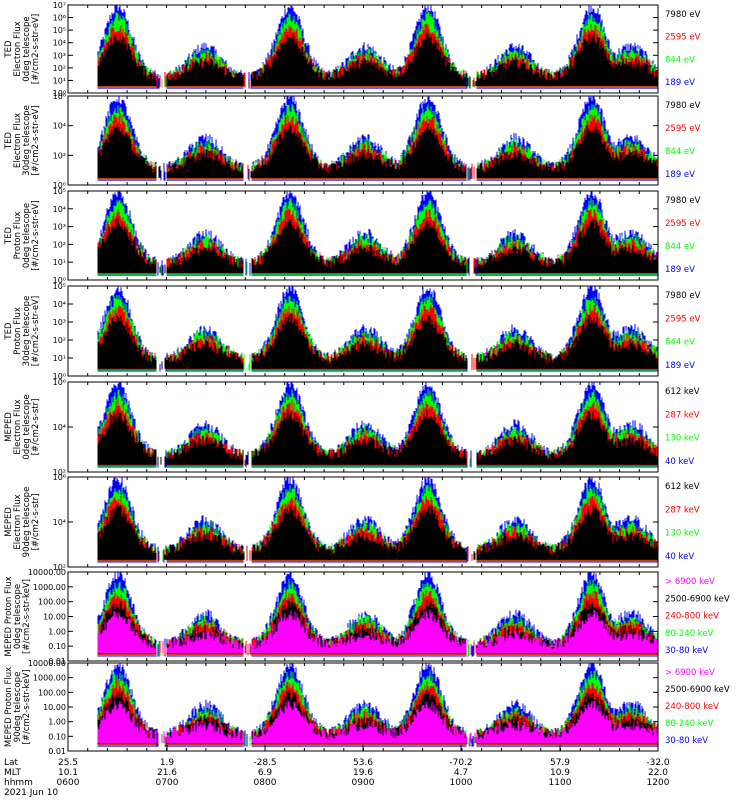  What do you see at coordinates (658, 763) in the screenshot?
I see `footer-lat: -32.0` at bounding box center [658, 763].